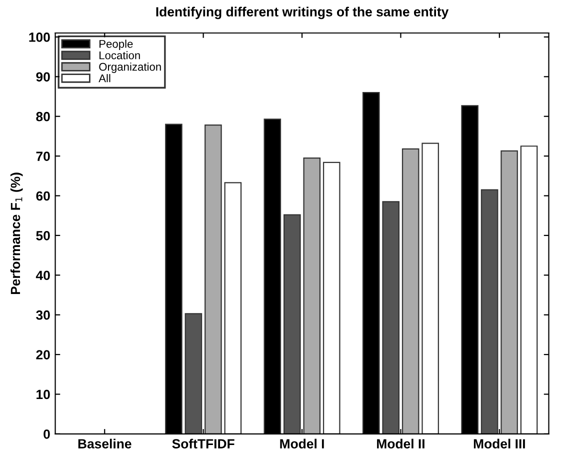 The width and height of the screenshot is (564, 452). I want to click on y-tick-label: 50, so click(43, 235).